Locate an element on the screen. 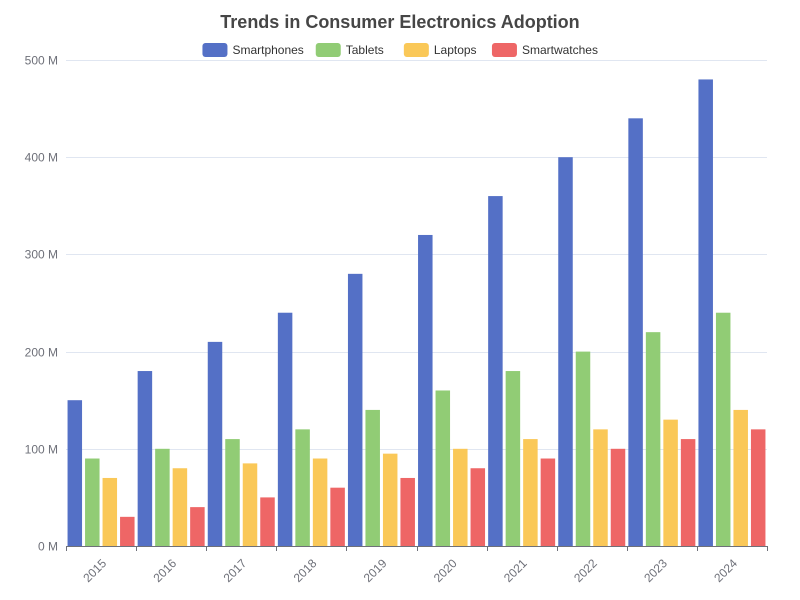 This screenshot has height=600, width=800. y-axis: 0 M 100 M 200 M 300 M 400 M 500 M is located at coordinates (41, 304).